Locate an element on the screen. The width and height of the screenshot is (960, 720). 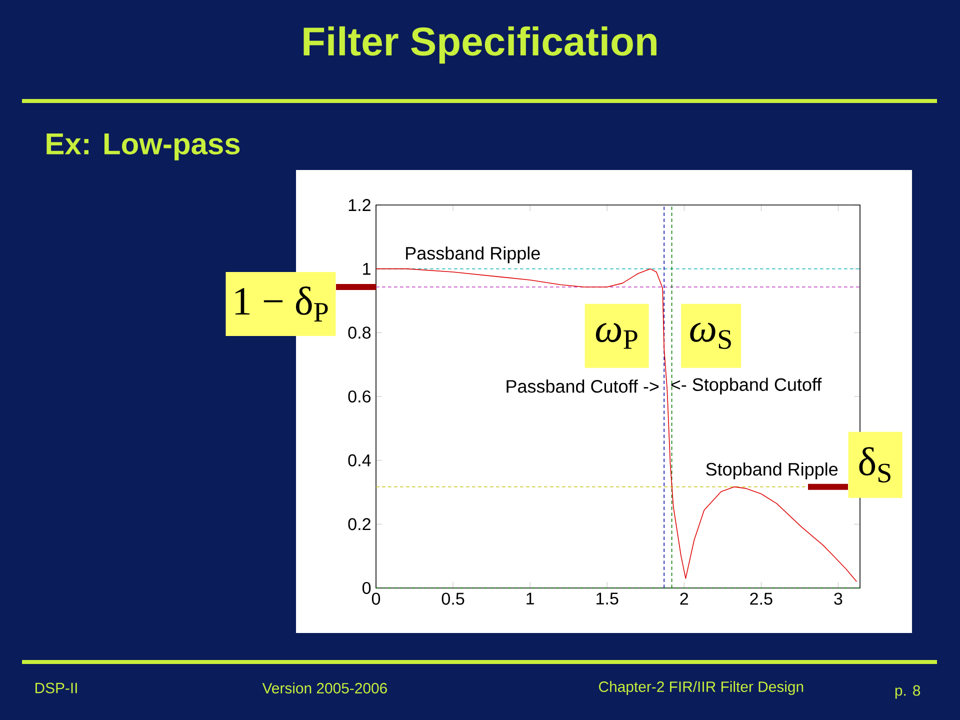
text: Chapter-2 FIR/IIR Filter Design is located at coordinates (701, 688).